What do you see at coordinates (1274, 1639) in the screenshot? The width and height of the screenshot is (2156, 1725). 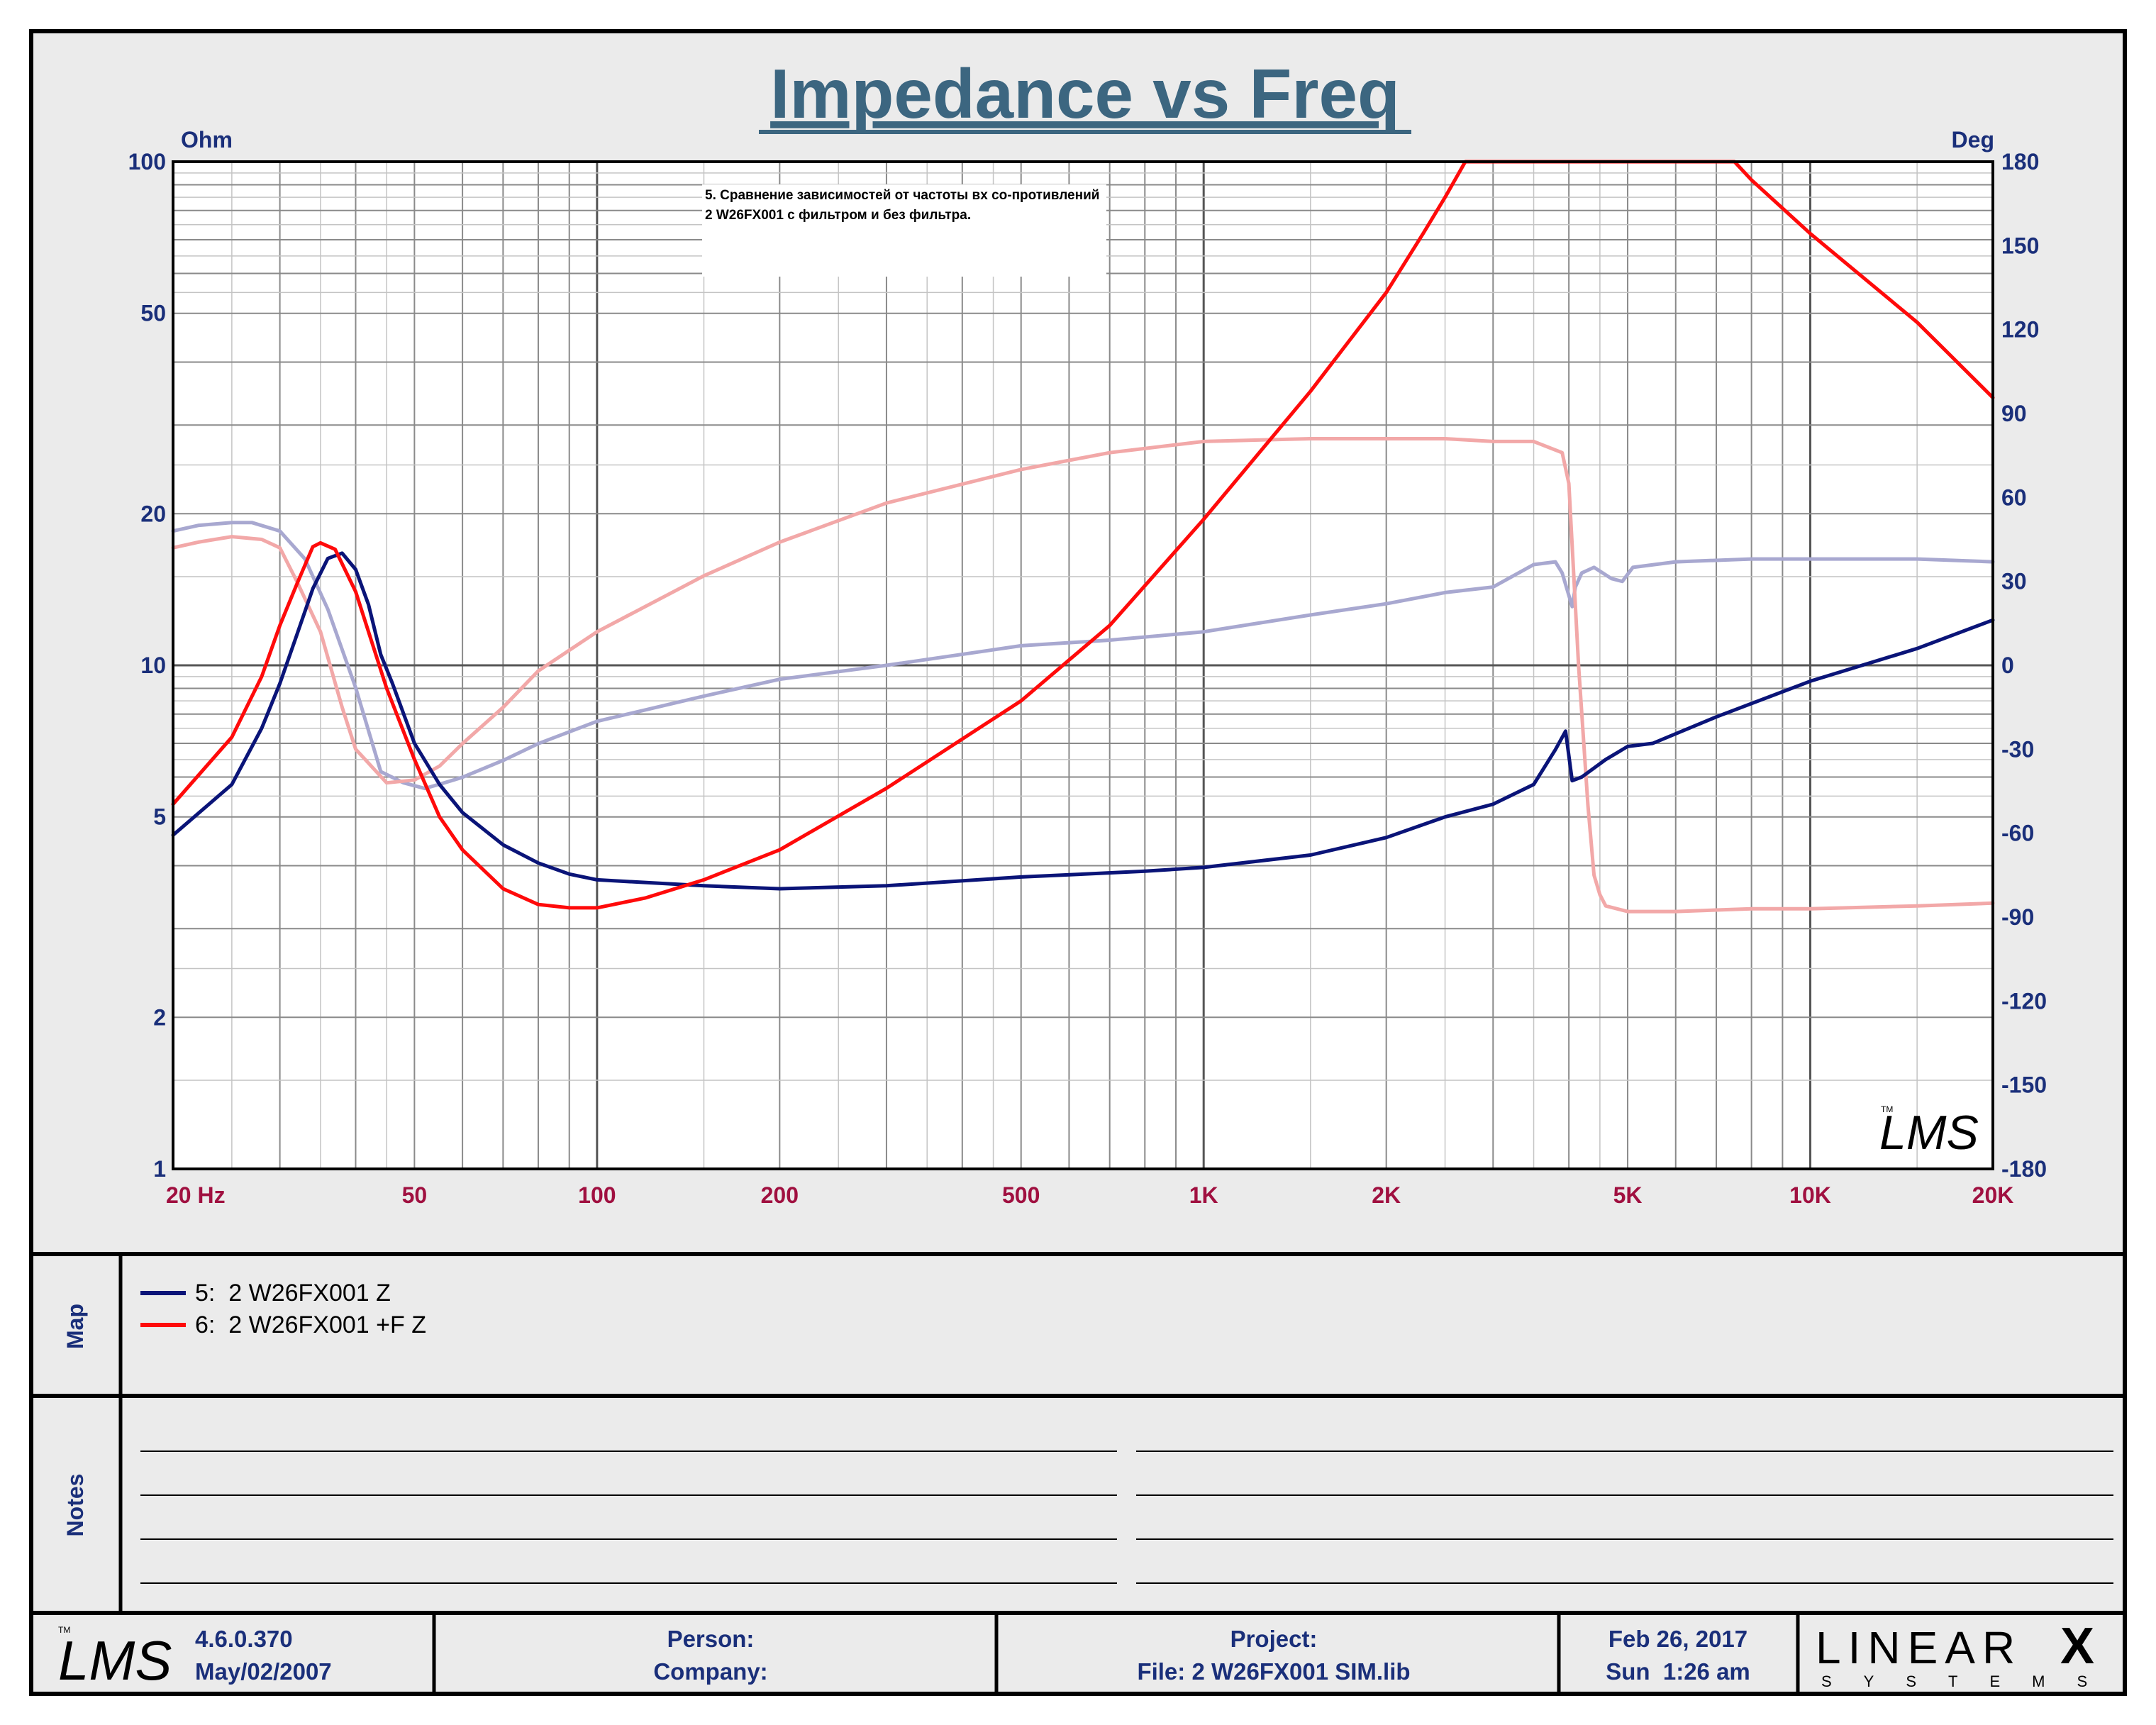 I see `project-label: Project:` at bounding box center [1274, 1639].